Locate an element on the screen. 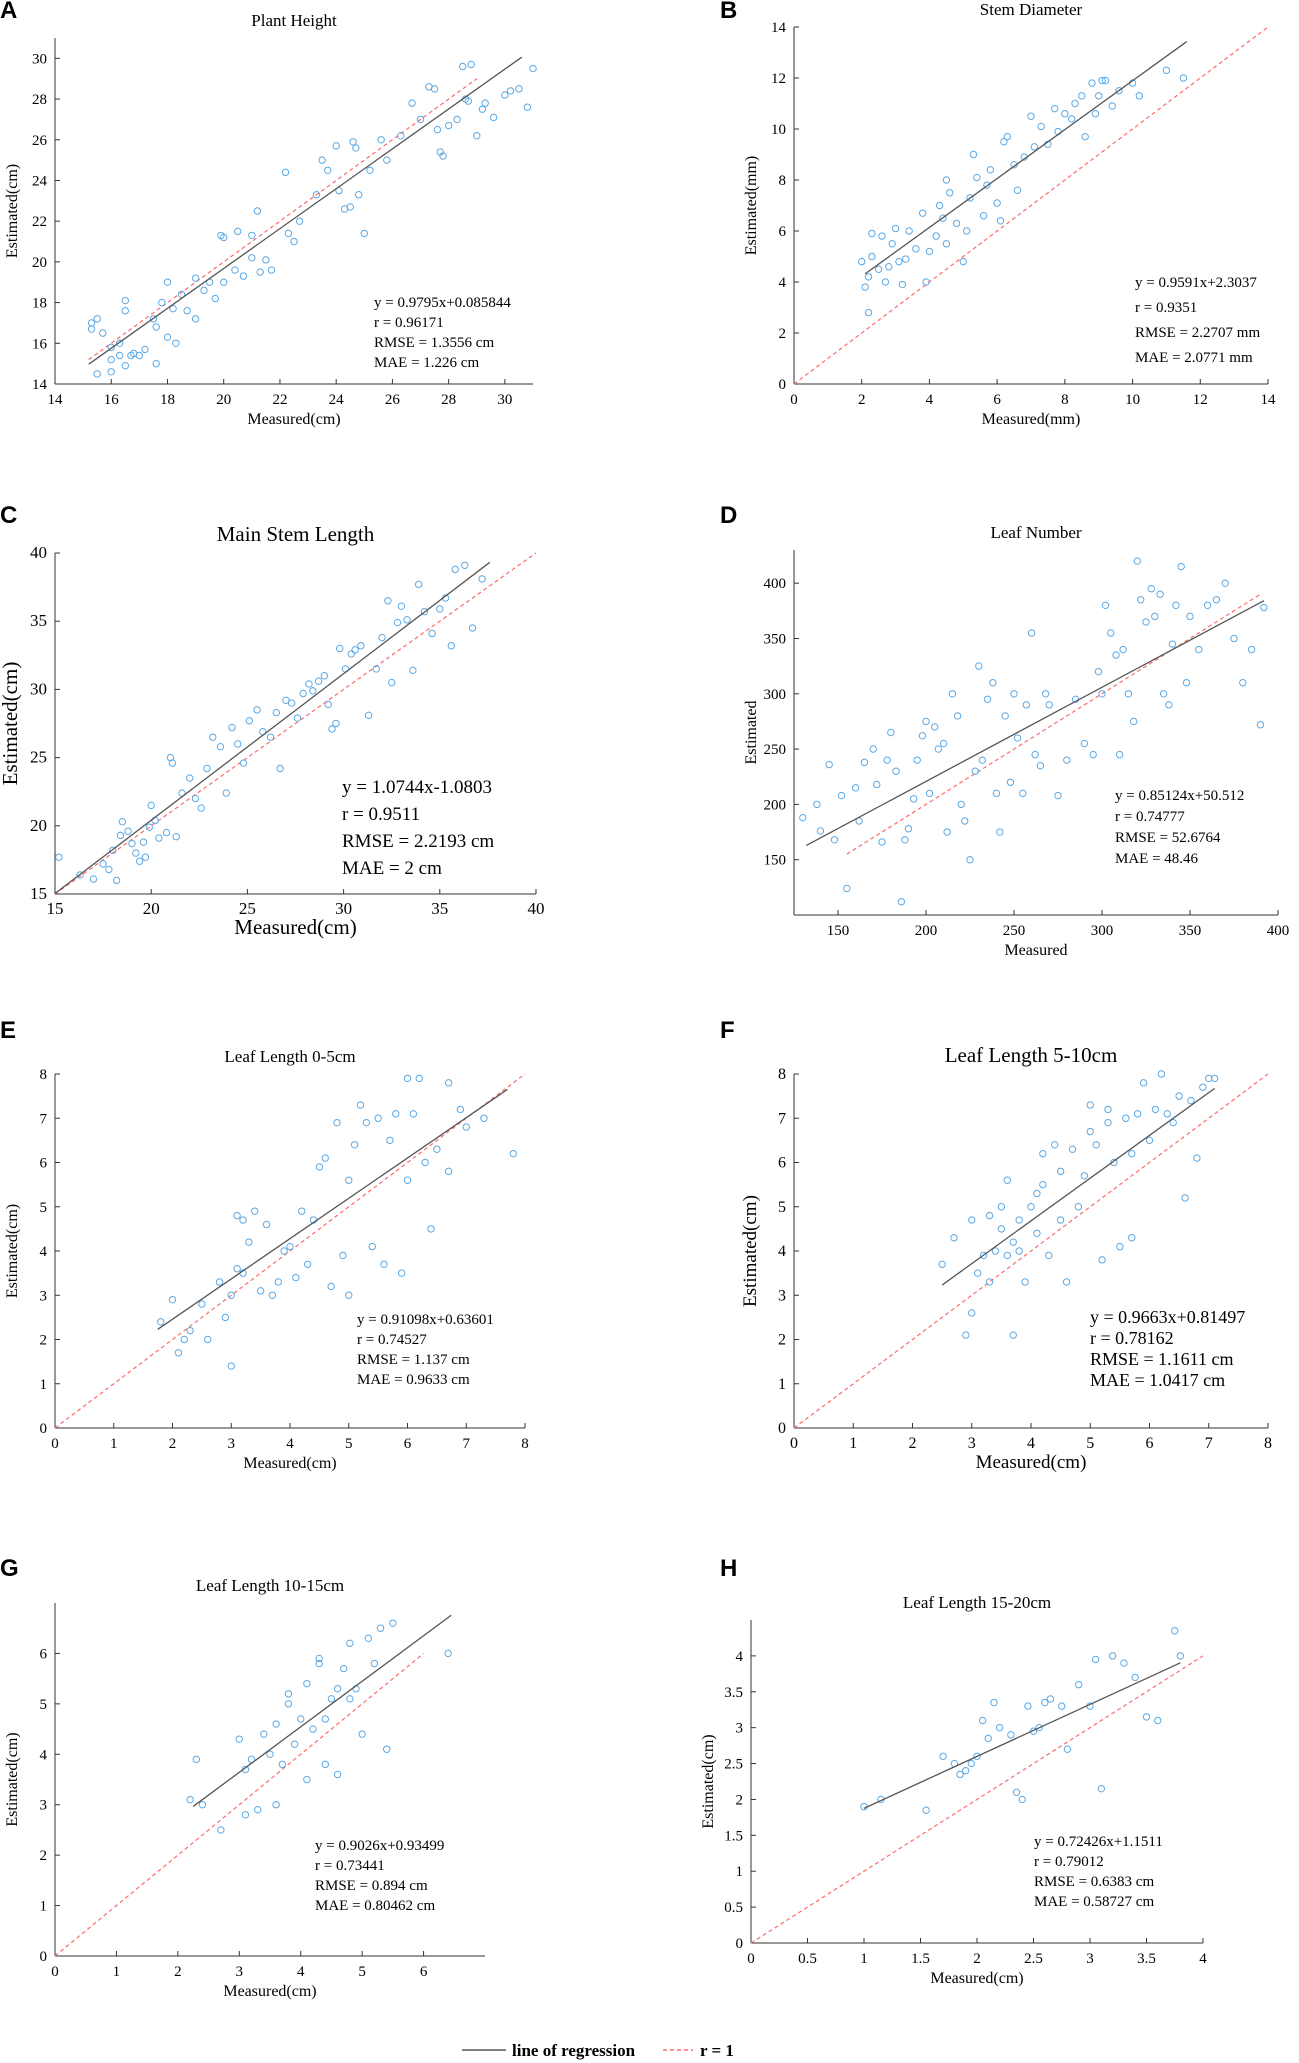  stats-annotation: MAE = 48.46 is located at coordinates (1157, 859).